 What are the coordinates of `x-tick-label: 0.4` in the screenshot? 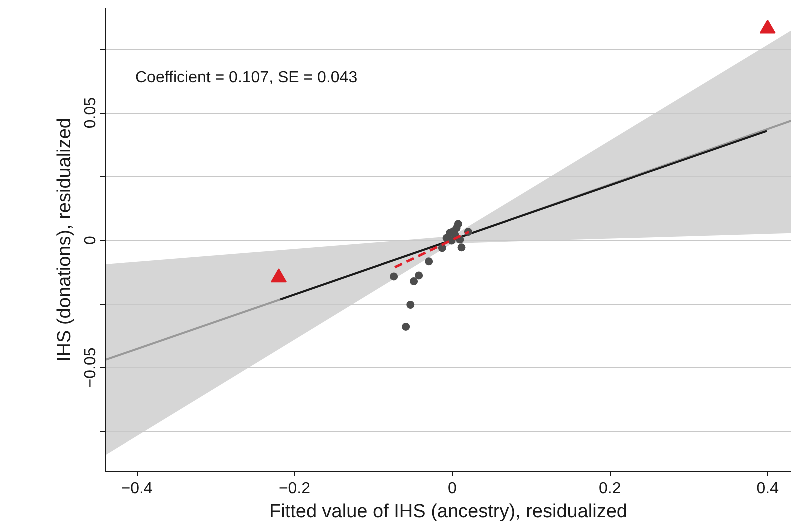 It's located at (768, 489).